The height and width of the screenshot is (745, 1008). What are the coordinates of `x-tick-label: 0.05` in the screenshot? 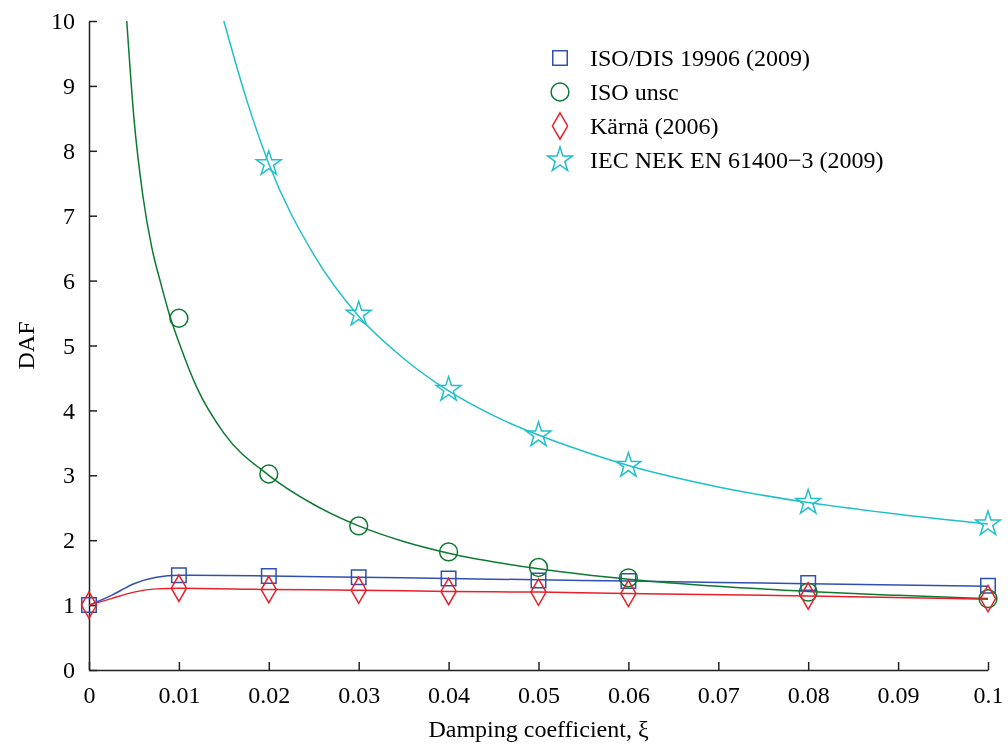 It's located at (539, 695).